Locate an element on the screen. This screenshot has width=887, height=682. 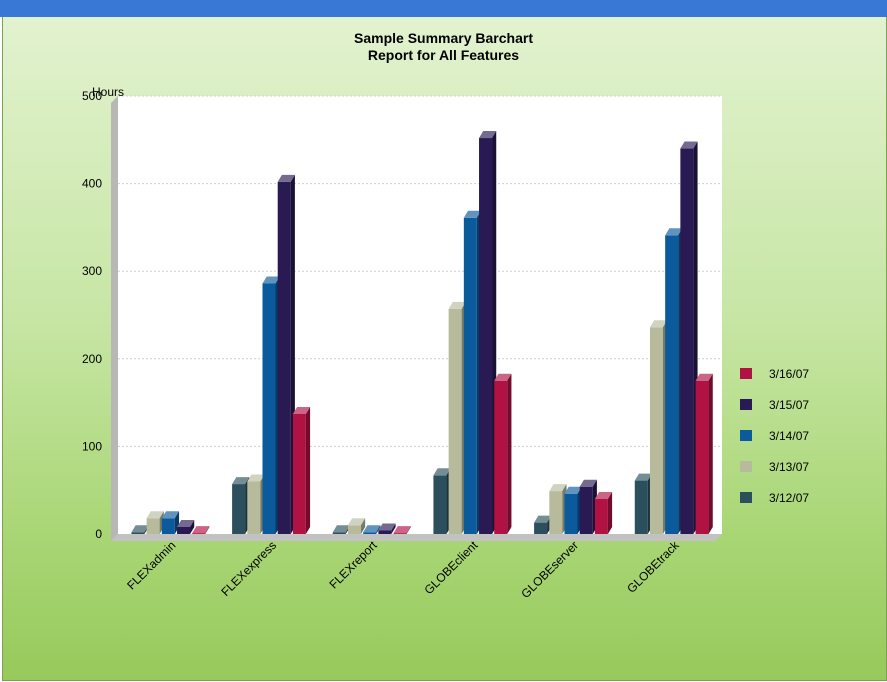
chart-title: Sample Summary Barchart is located at coordinates (443, 38).